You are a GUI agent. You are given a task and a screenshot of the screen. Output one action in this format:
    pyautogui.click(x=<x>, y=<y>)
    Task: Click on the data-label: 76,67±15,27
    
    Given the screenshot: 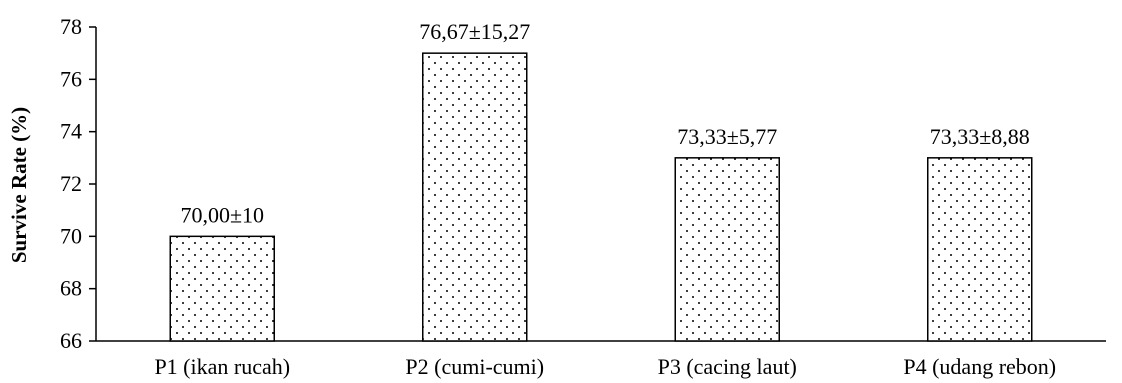 What is the action you would take?
    pyautogui.click(x=474, y=31)
    